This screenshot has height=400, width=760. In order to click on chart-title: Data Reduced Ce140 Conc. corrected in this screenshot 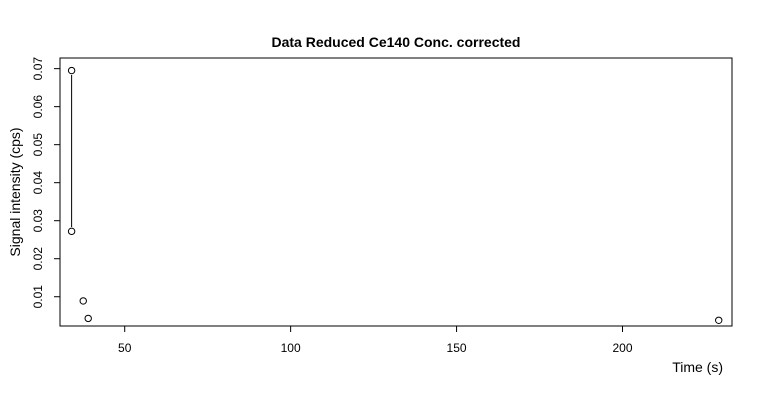, I will do `click(396, 42)`.